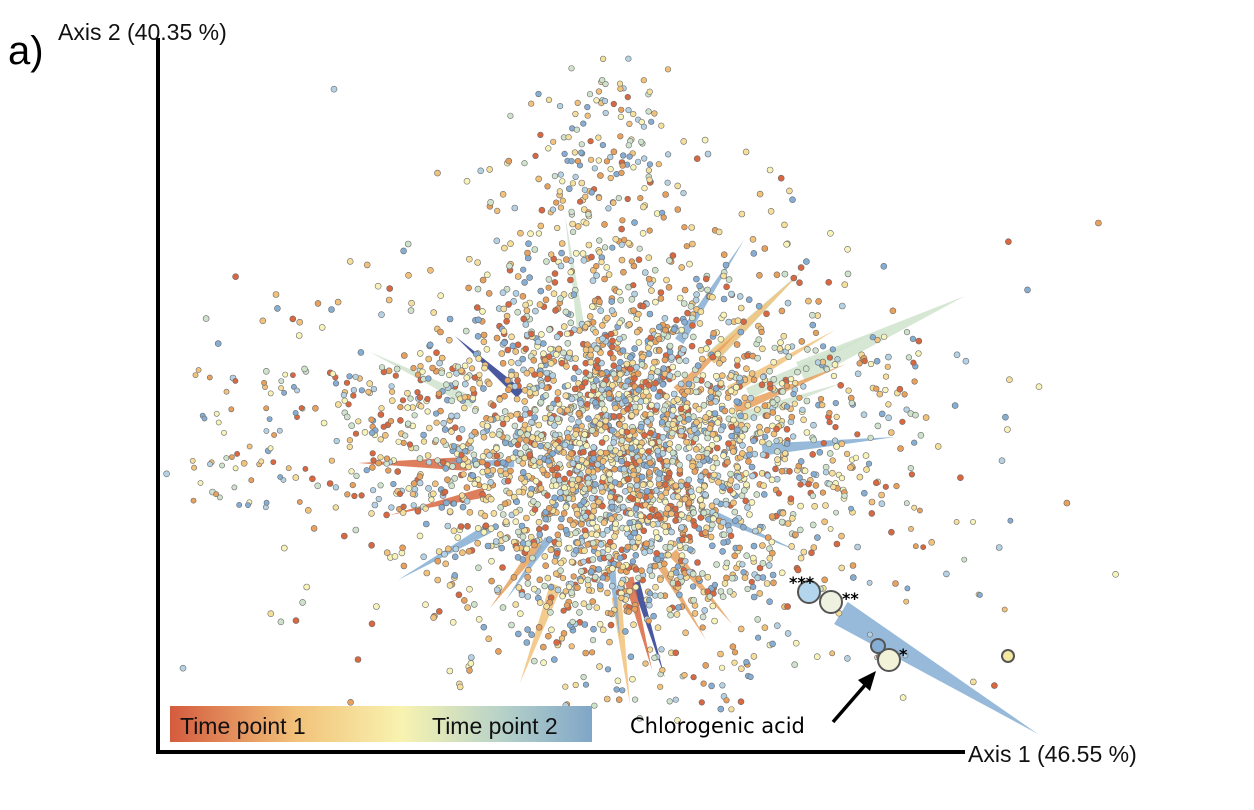 This screenshot has width=1254, height=810. What do you see at coordinates (802, 582) in the screenshot?
I see `significance-marker-3: ***` at bounding box center [802, 582].